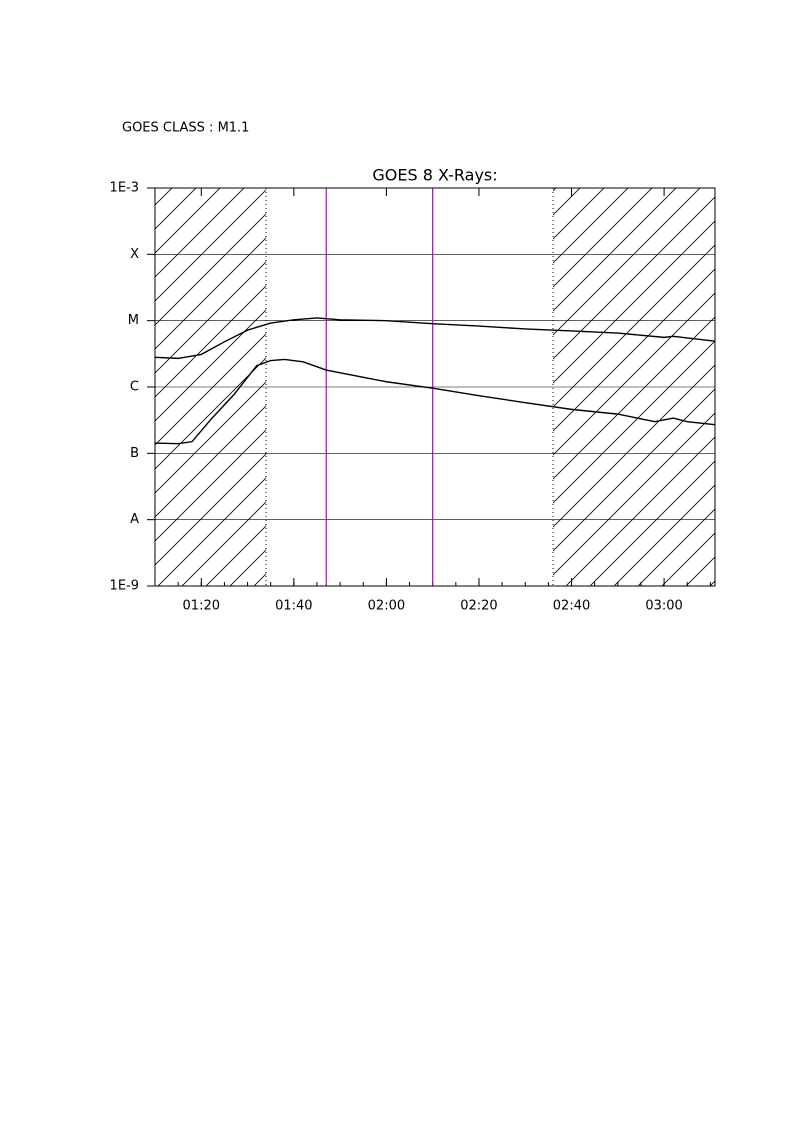  What do you see at coordinates (185, 128) in the screenshot?
I see `goes-class: GOES CLASS : M1.1` at bounding box center [185, 128].